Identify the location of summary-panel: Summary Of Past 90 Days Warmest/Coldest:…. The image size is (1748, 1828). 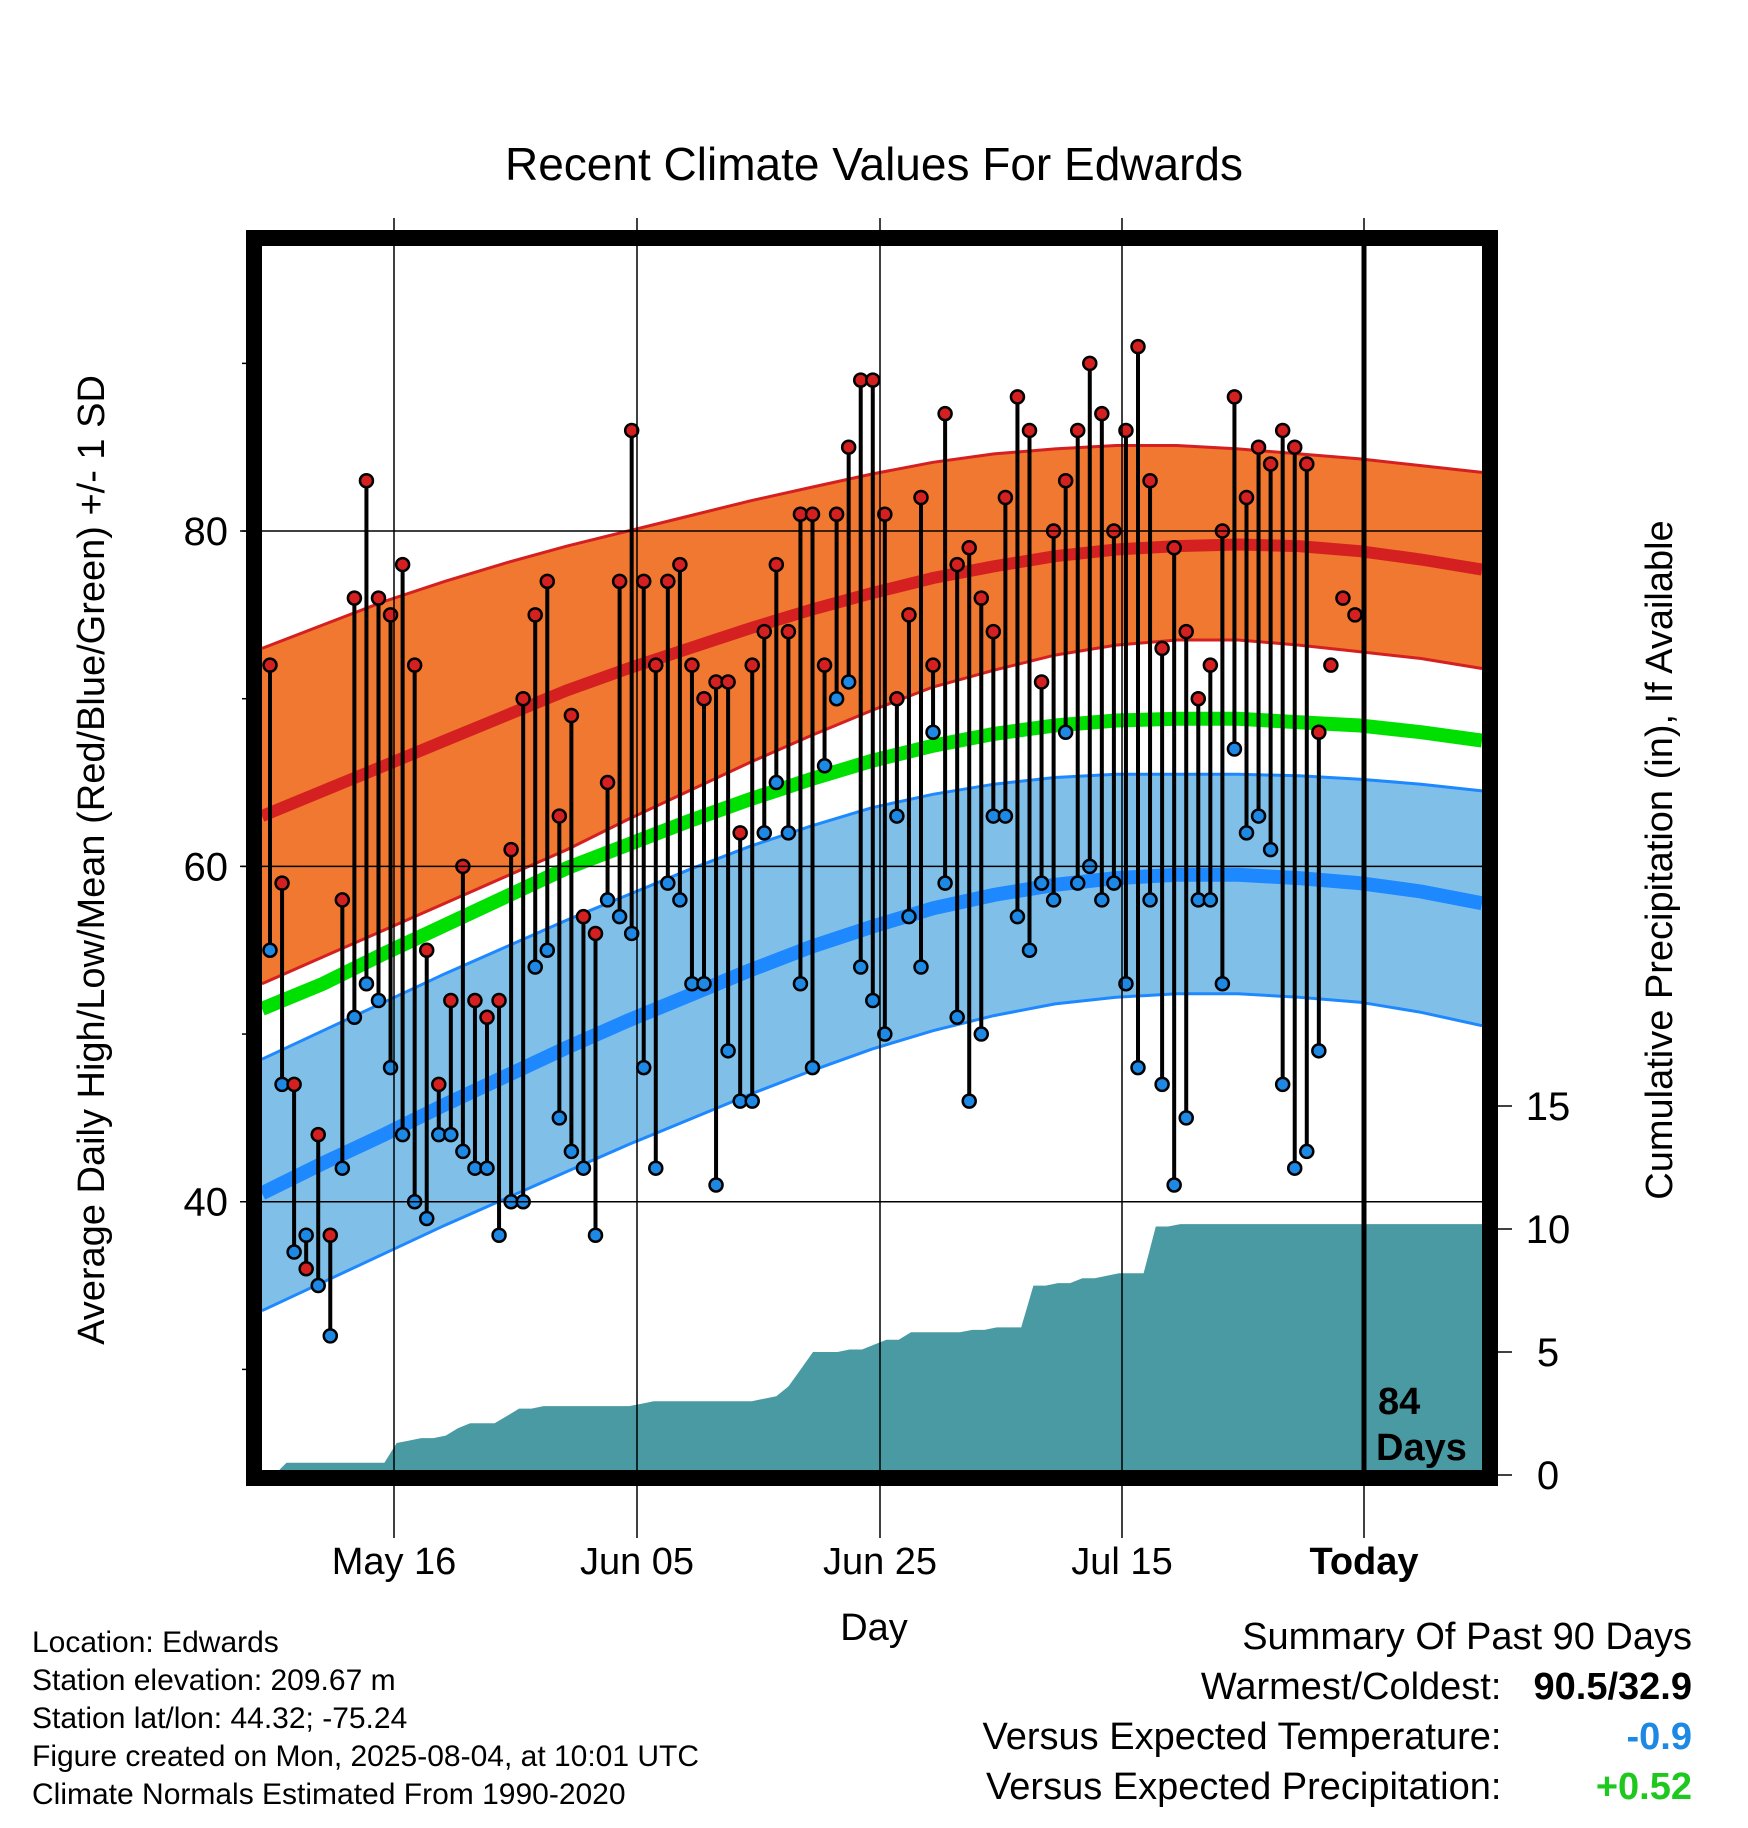
(1337, 1712).